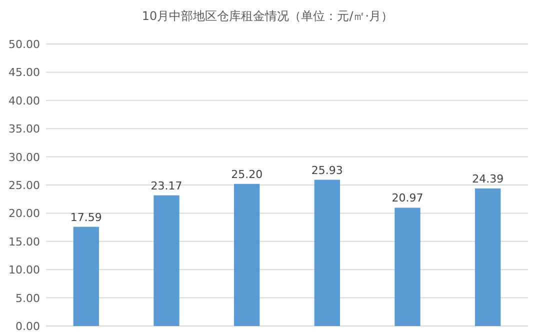  I want to click on y-tick-label: 25.00, so click(24, 185).